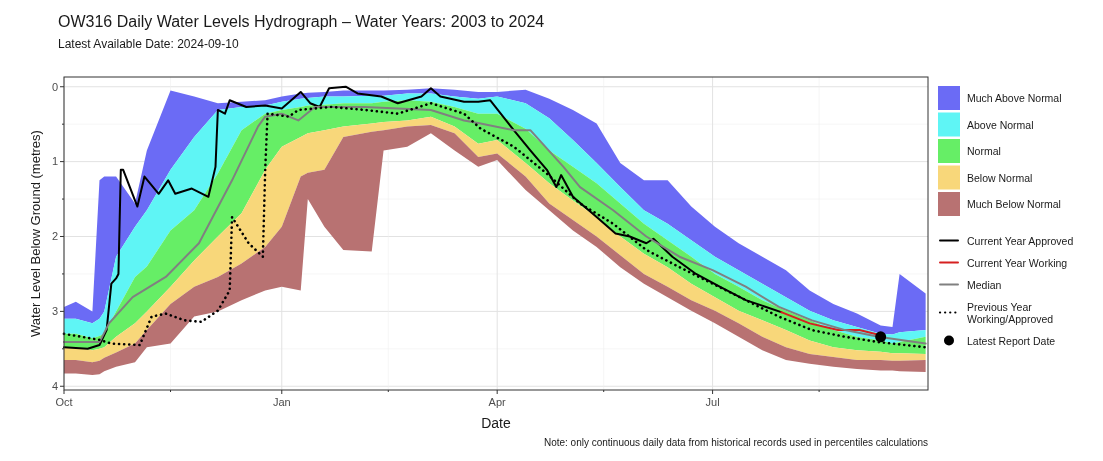 The height and width of the screenshot is (461, 1103). What do you see at coordinates (301, 21) in the screenshot?
I see `chart-title: OW316 Daily Water Levels Hydrograph – Water Years: 2003 to 2024` at bounding box center [301, 21].